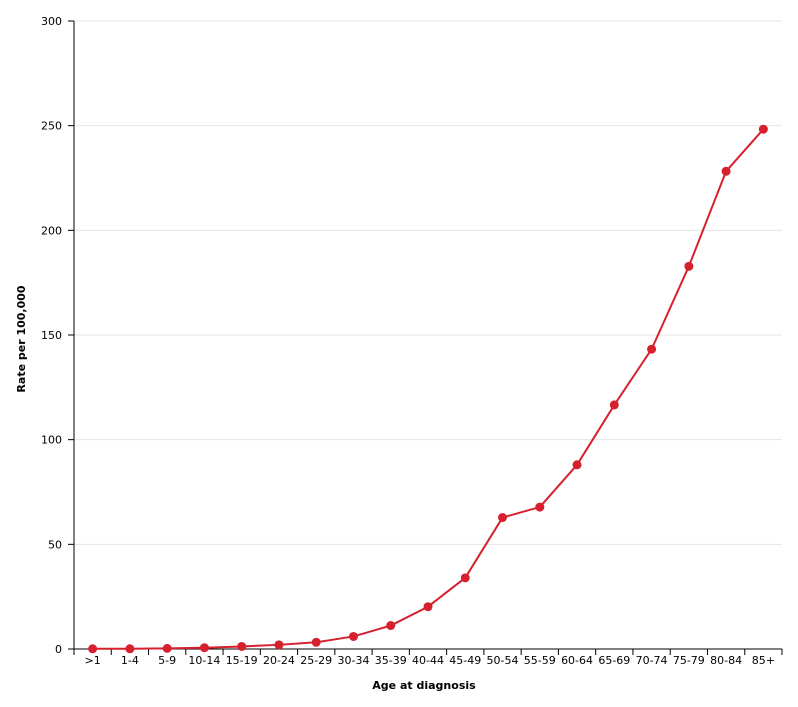 Image resolution: width=798 pixels, height=707 pixels. Describe the element at coordinates (353, 660) in the screenshot. I see `x-tick-label: 30-34` at that location.